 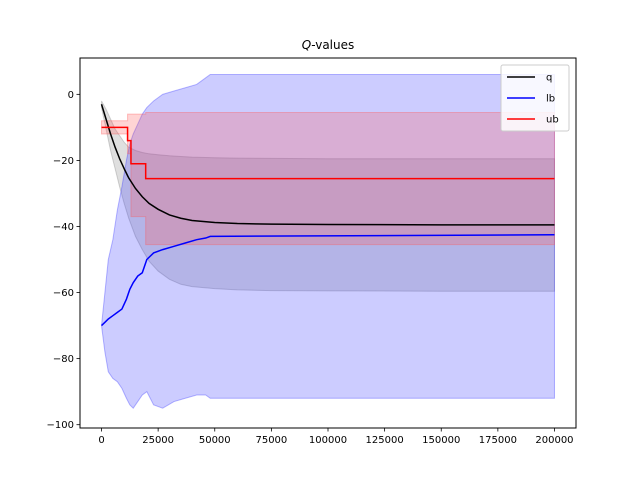 What do you see at coordinates (158, 440) in the screenshot?
I see `x-tick-label: 25000` at bounding box center [158, 440].